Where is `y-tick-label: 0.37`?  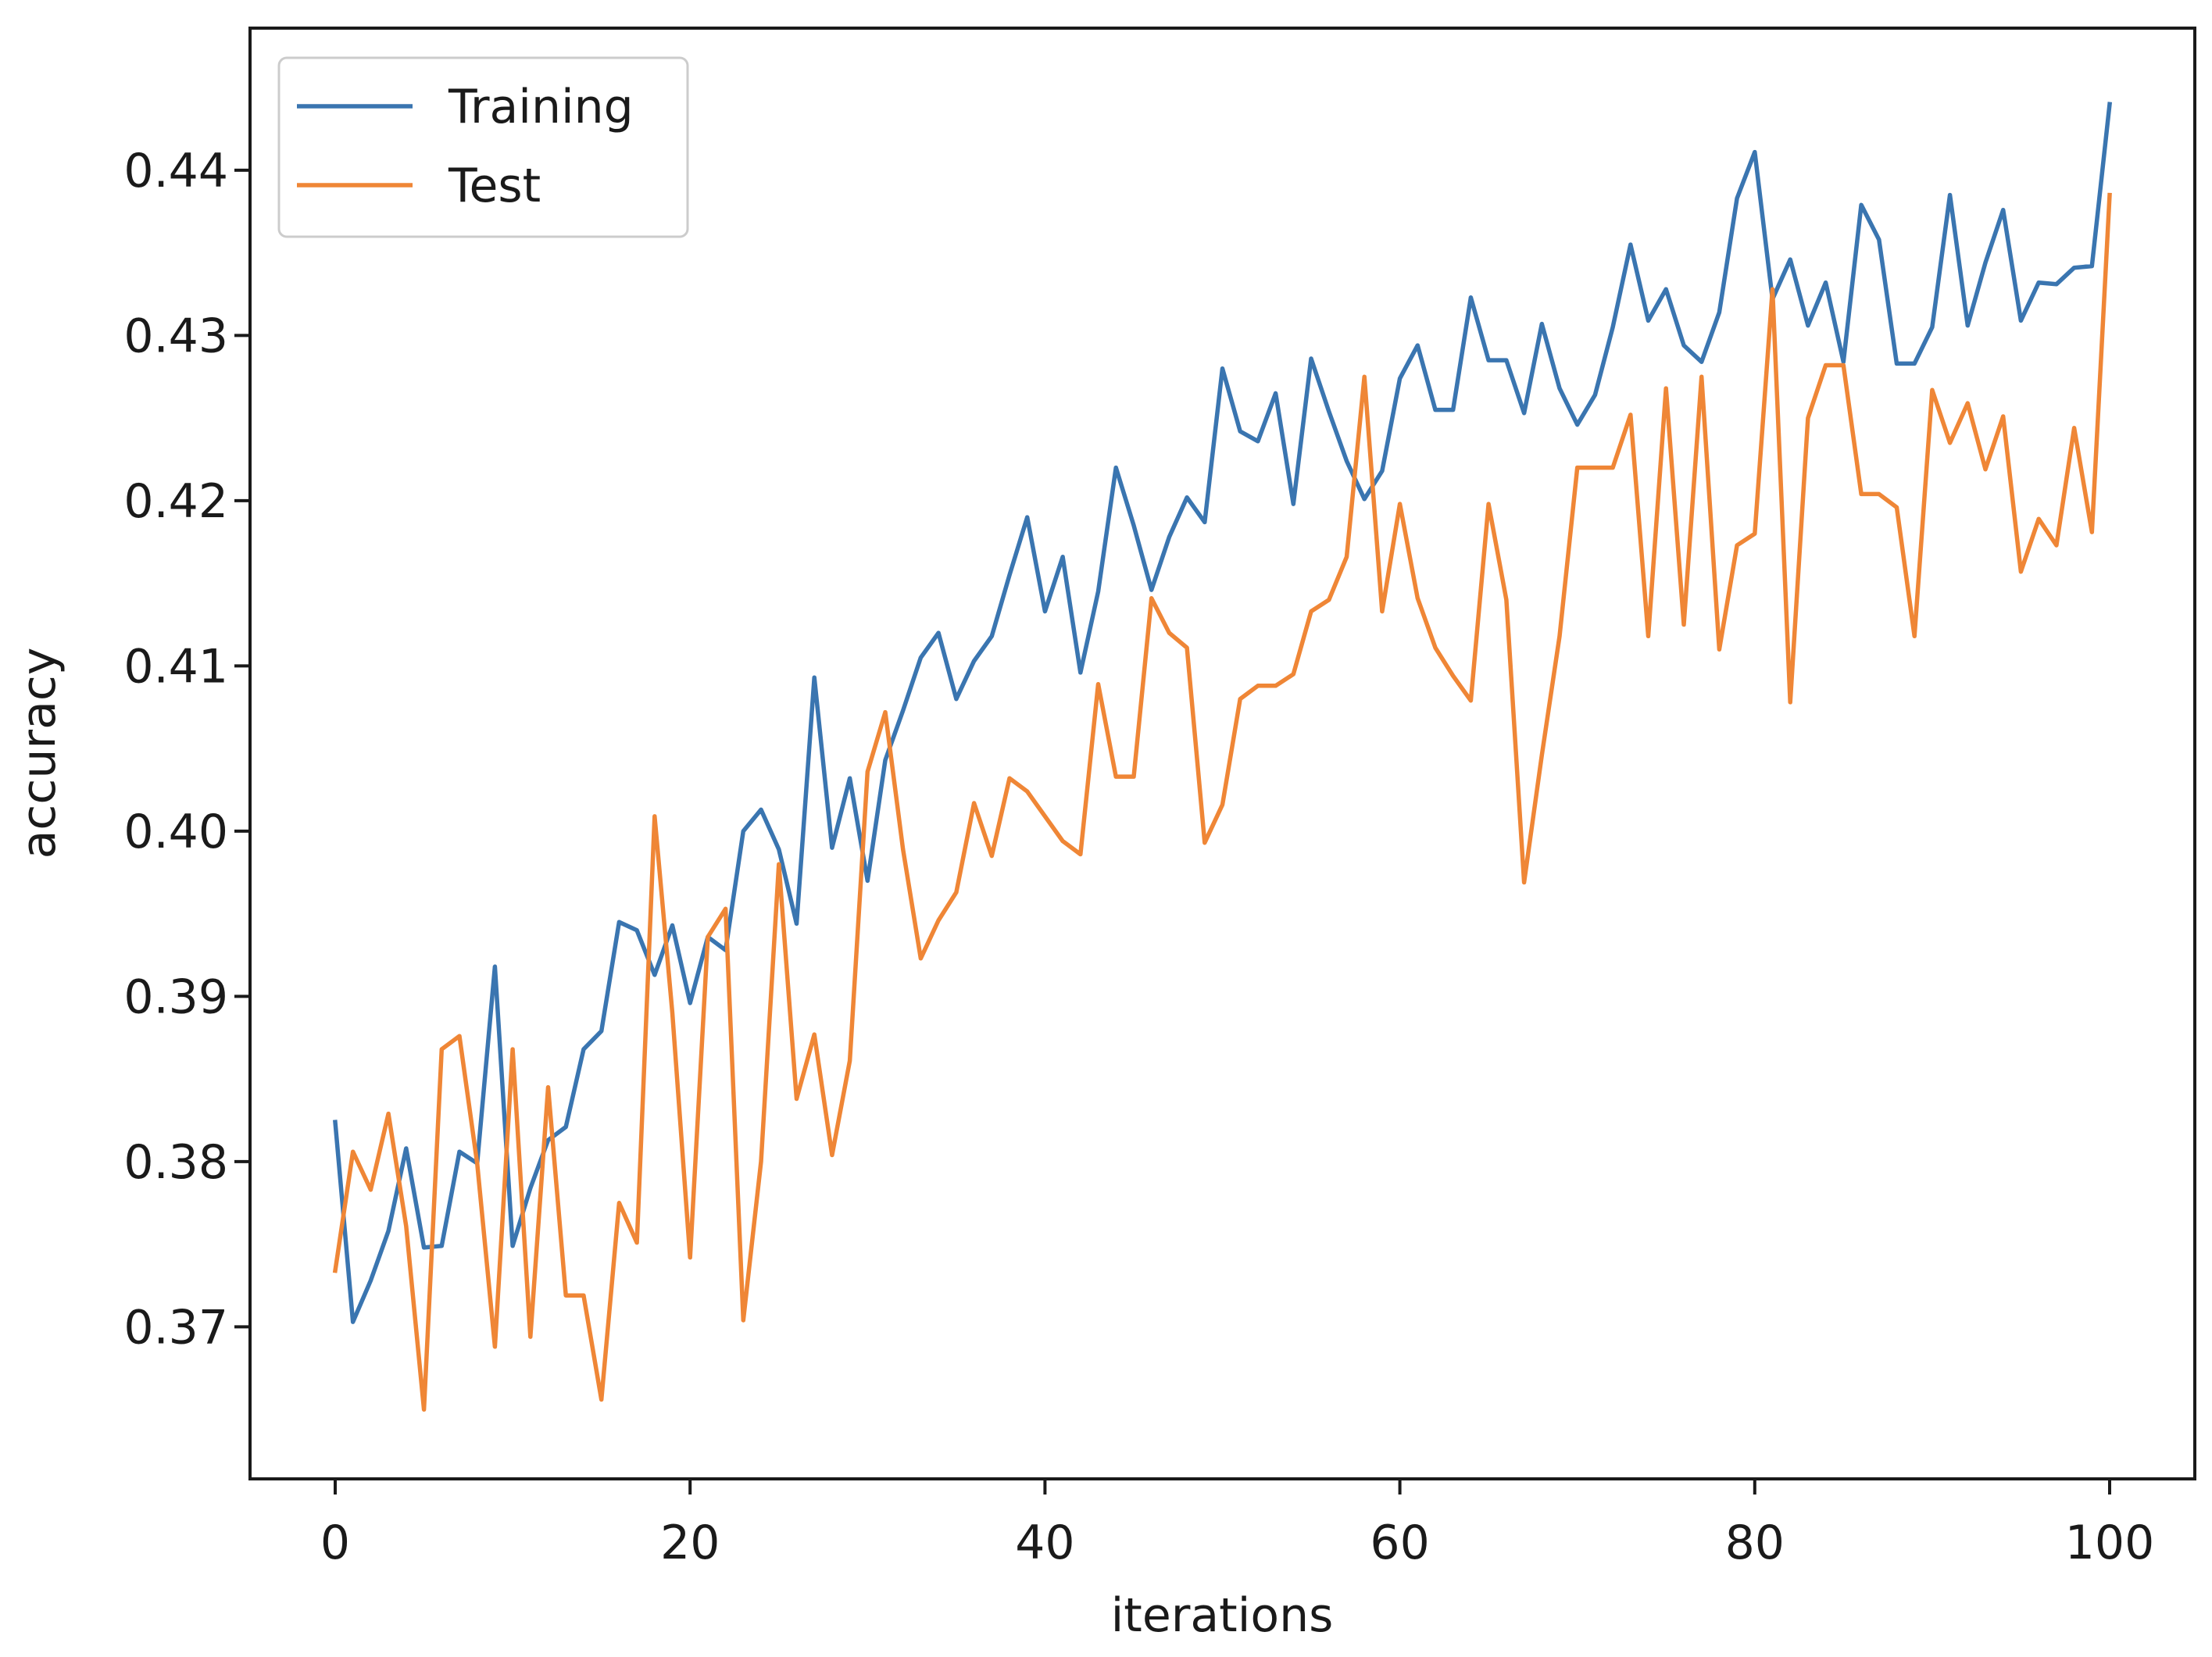
y-tick-label: 0.37 is located at coordinates (175, 1327).